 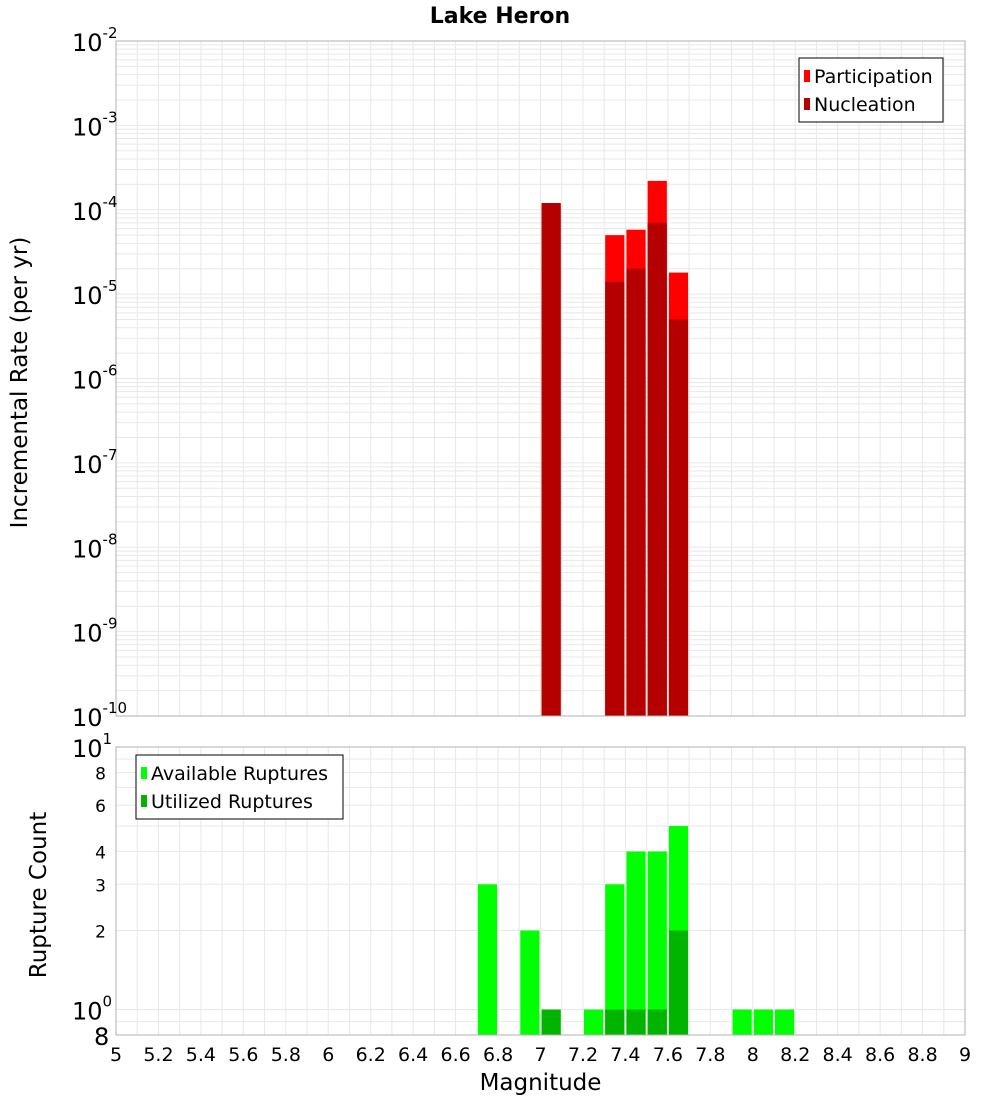 What do you see at coordinates (95, 462) in the screenshot?
I see `y-tick-label: 10⁻⁷` at bounding box center [95, 462].